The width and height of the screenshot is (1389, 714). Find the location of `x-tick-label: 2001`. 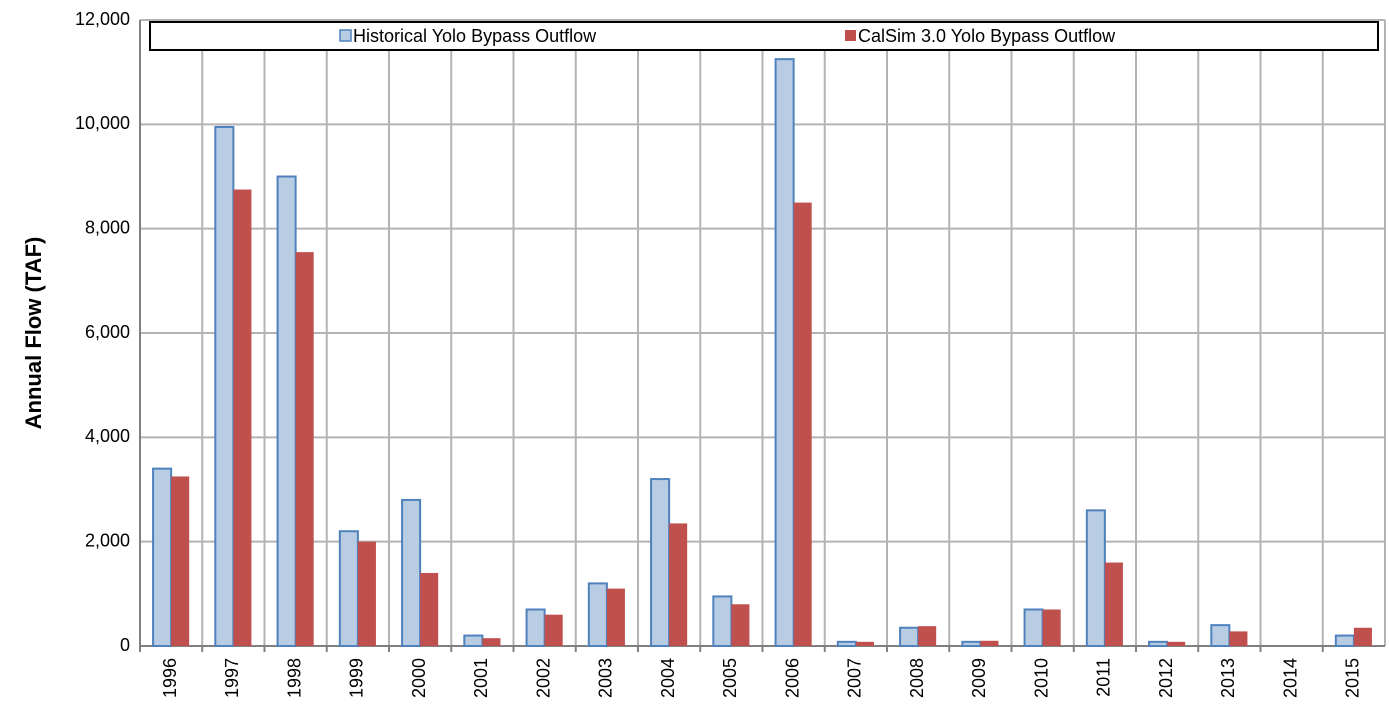

x-tick-label: 2001 is located at coordinates (481, 678).